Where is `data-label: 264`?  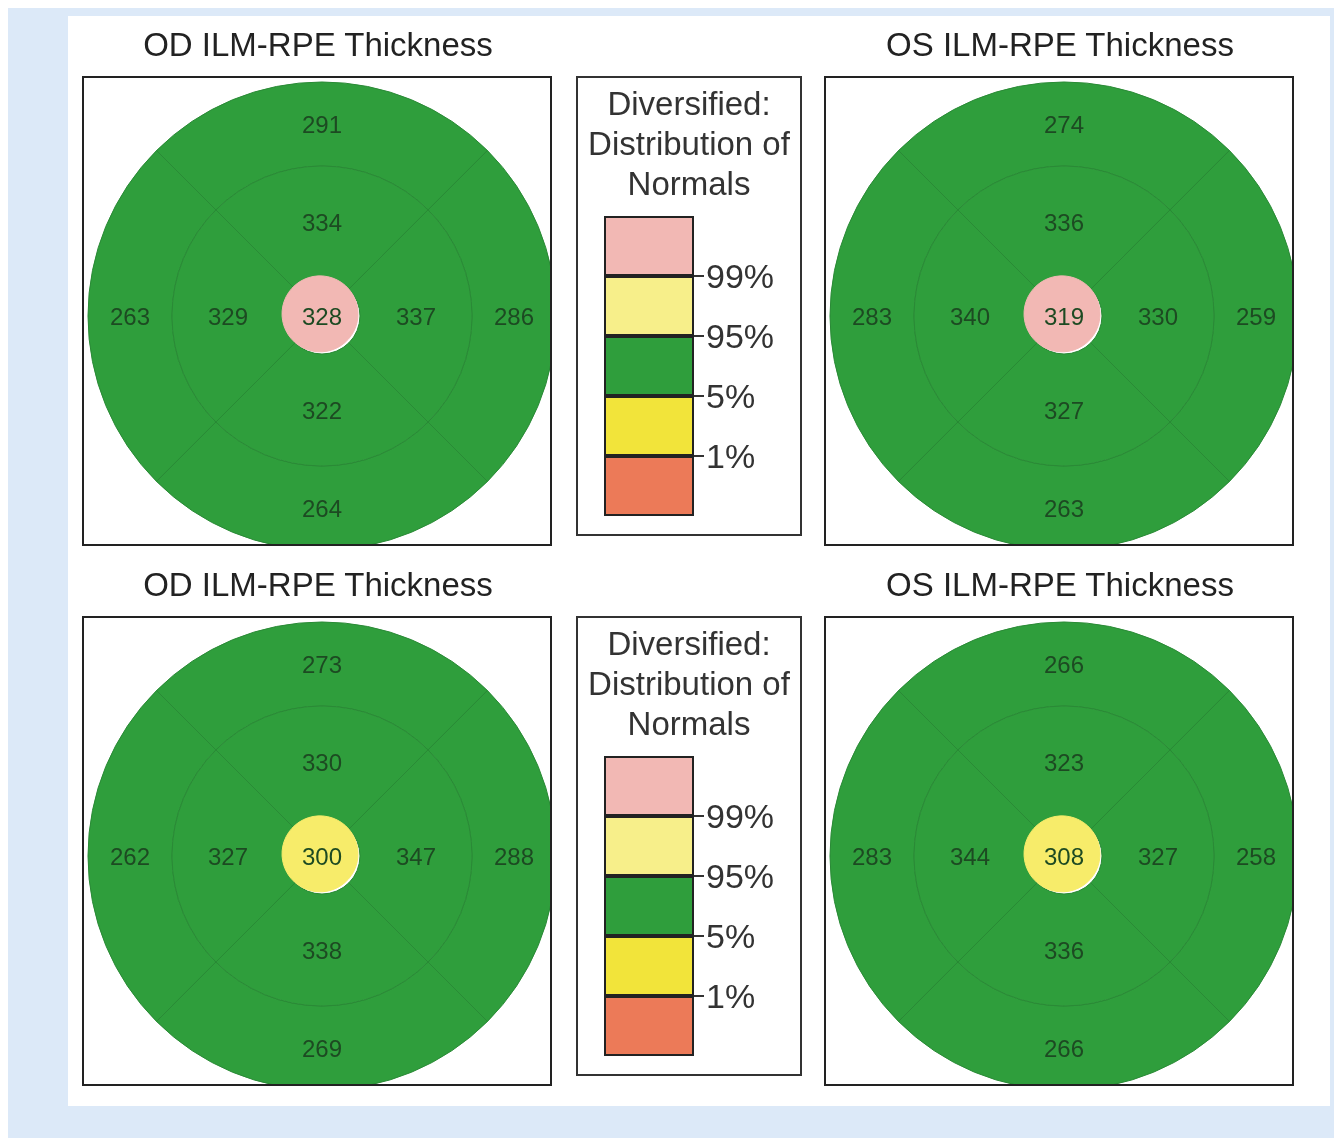
data-label: 264 is located at coordinates (322, 508).